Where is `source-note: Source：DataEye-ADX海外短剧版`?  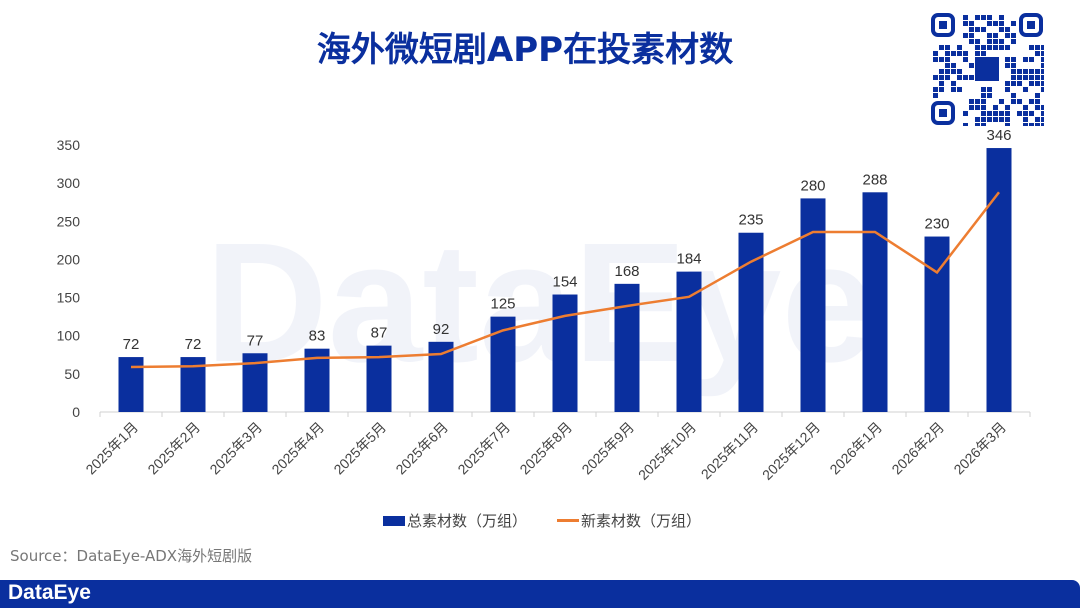 source-note: Source：DataEye-ADX海外短剧版 is located at coordinates (131, 556).